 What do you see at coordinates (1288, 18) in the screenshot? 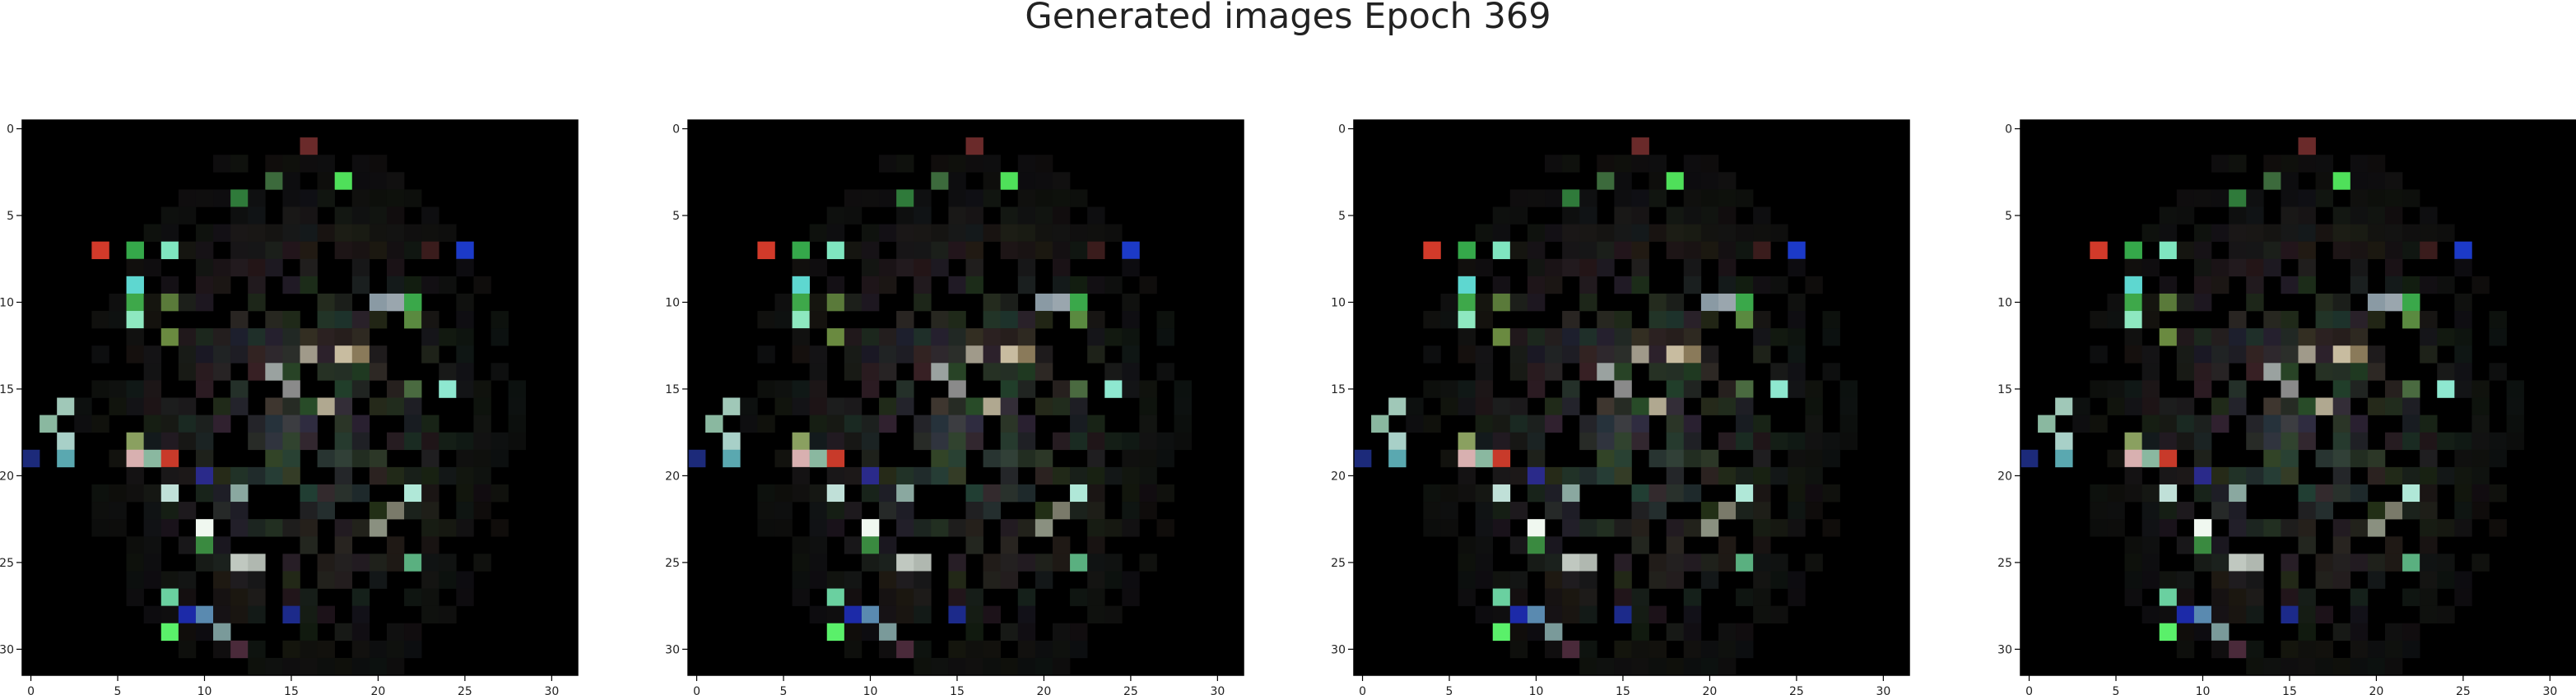
I see `figure-title: Generated images Epoch 369` at bounding box center [1288, 18].